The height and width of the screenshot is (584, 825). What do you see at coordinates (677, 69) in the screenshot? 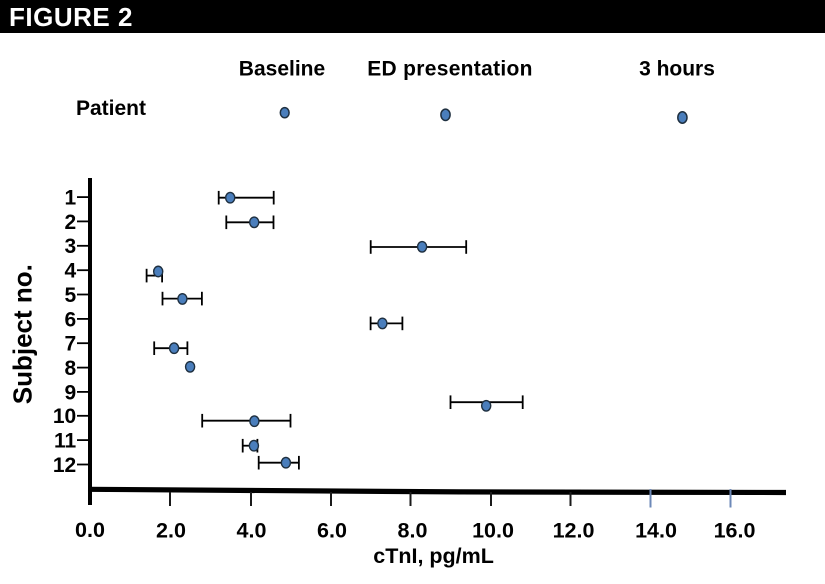
I see `svg-text: 3 hours` at bounding box center [677, 69].